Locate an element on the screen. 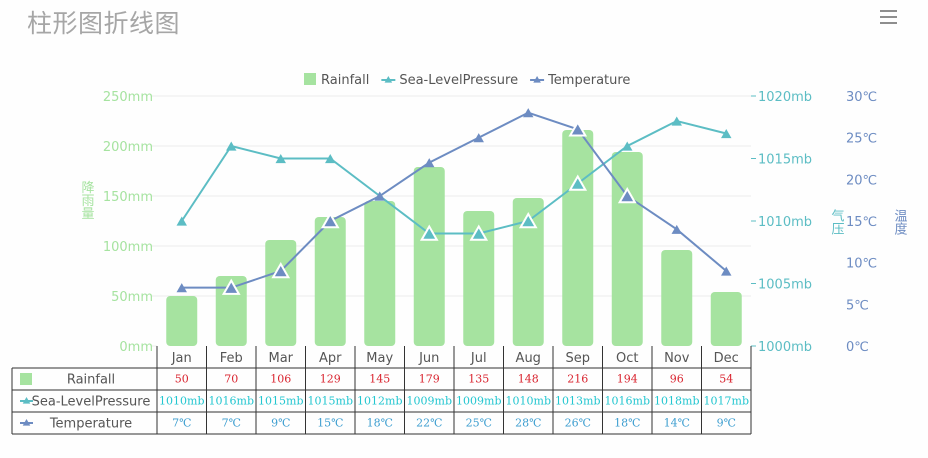 The image size is (928, 458). table-row-label: Rainfall is located at coordinates (91, 380).